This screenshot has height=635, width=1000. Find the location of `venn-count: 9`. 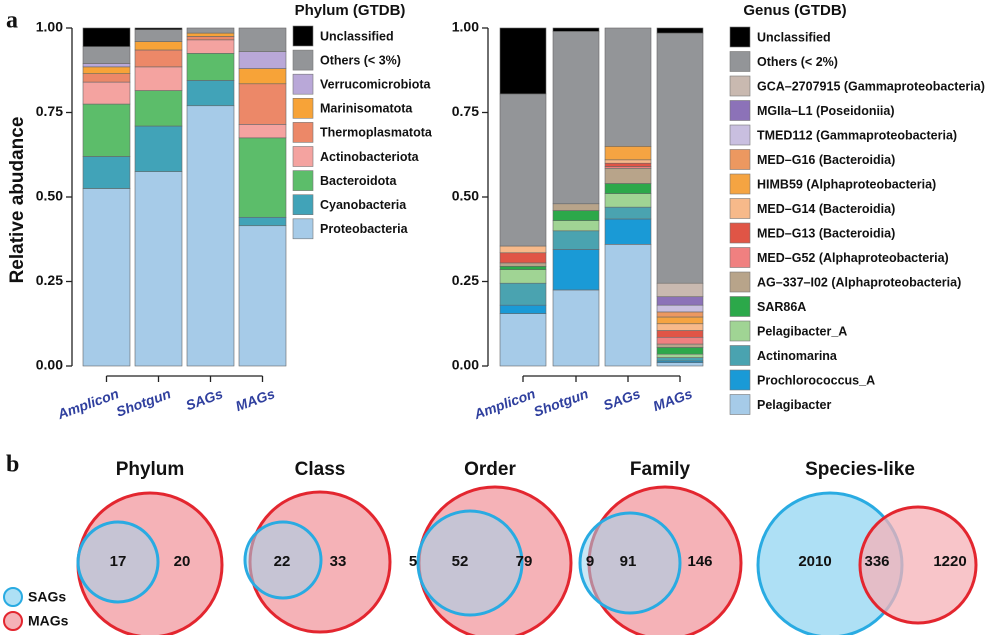

venn-count: 9 is located at coordinates (590, 561).